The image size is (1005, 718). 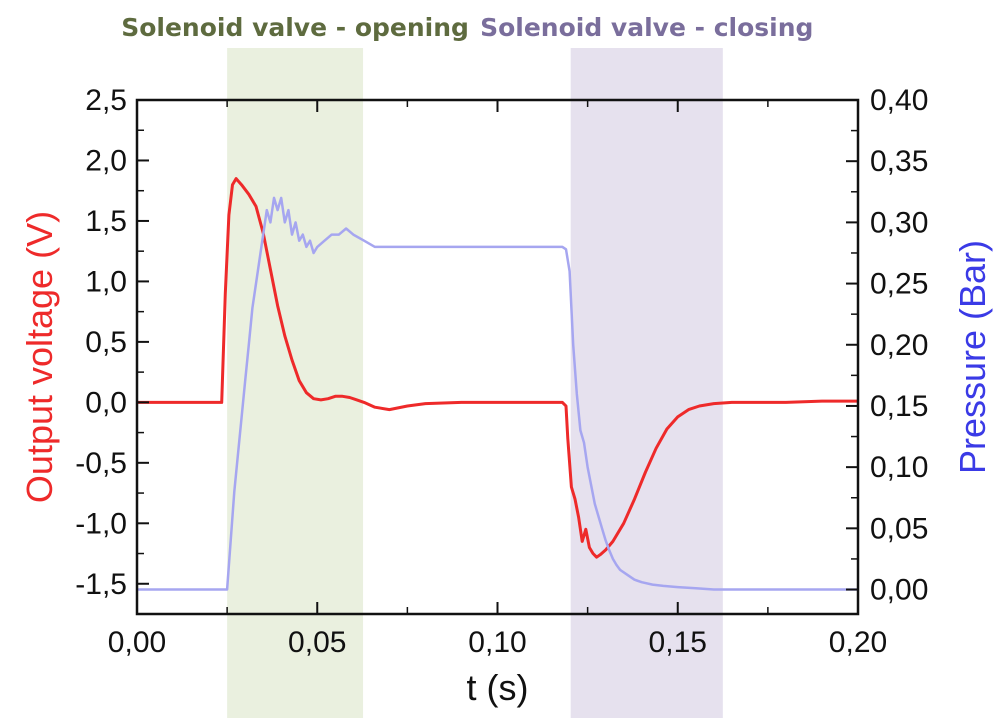 I want to click on y-right-tick-label: 0,30, so click(x=899, y=222).